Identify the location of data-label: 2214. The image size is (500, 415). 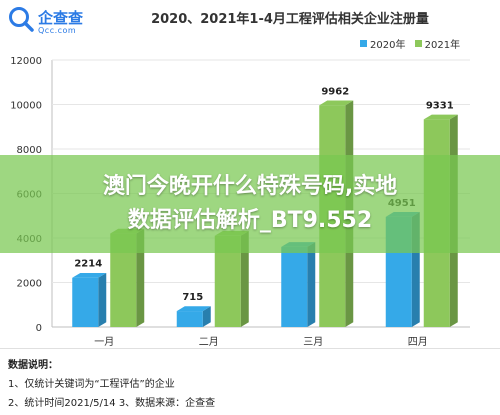
(88, 264).